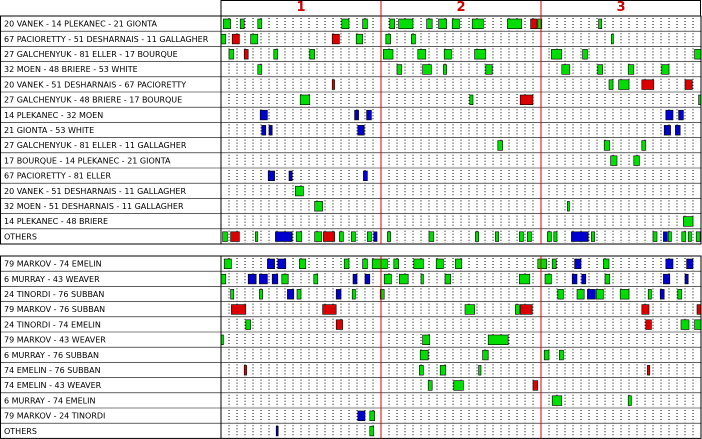 The width and height of the screenshot is (702, 439). Describe the element at coordinates (49, 130) in the screenshot. I see `row-label: 21 GIONTA - 53 WHITE` at that location.